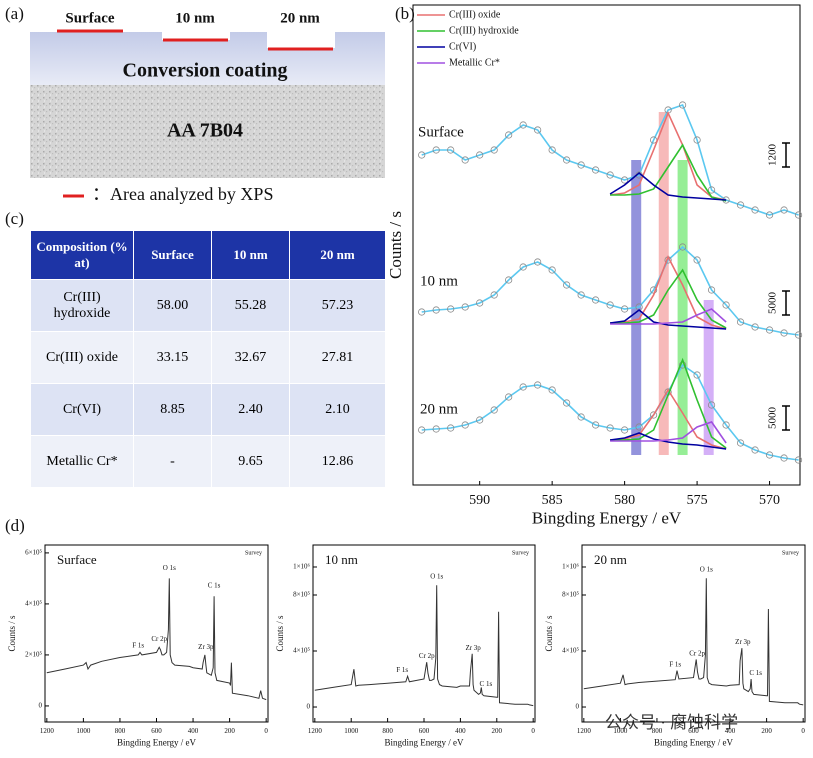 This screenshot has width=813, height=758. Describe the element at coordinates (14, 13) in the screenshot. I see `panel-label: (a)` at that location.